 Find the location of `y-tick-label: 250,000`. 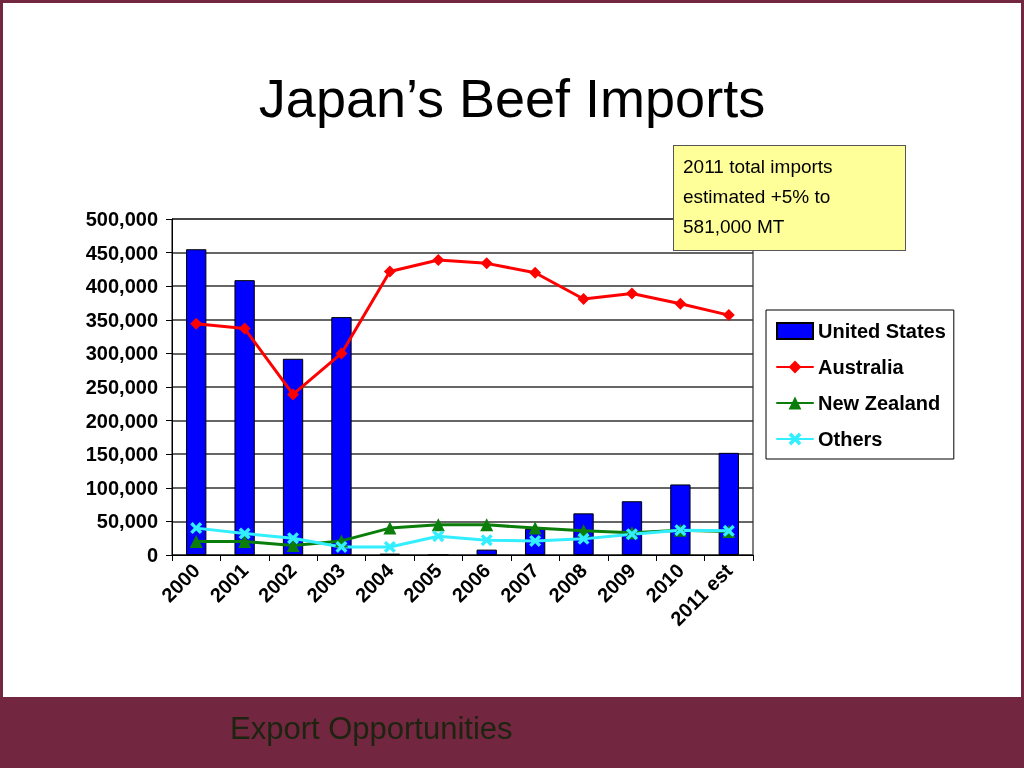

y-tick-label: 250,000 is located at coordinates (121, 387).